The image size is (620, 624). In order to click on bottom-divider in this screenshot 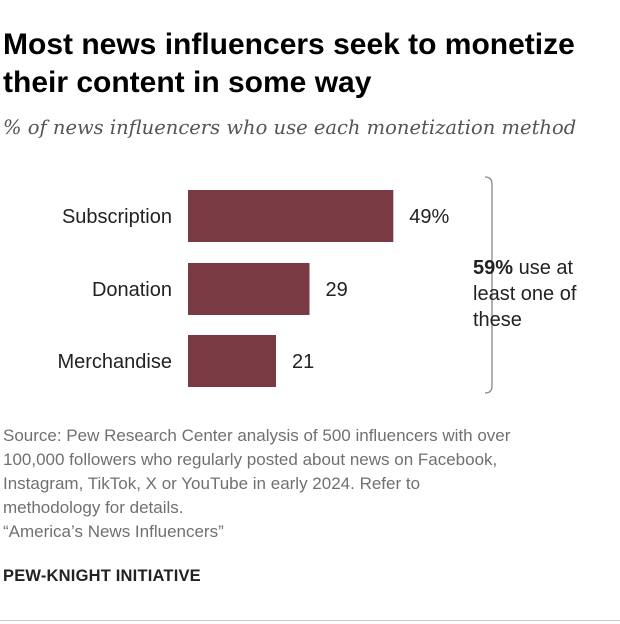, I will do `click(310, 620)`.